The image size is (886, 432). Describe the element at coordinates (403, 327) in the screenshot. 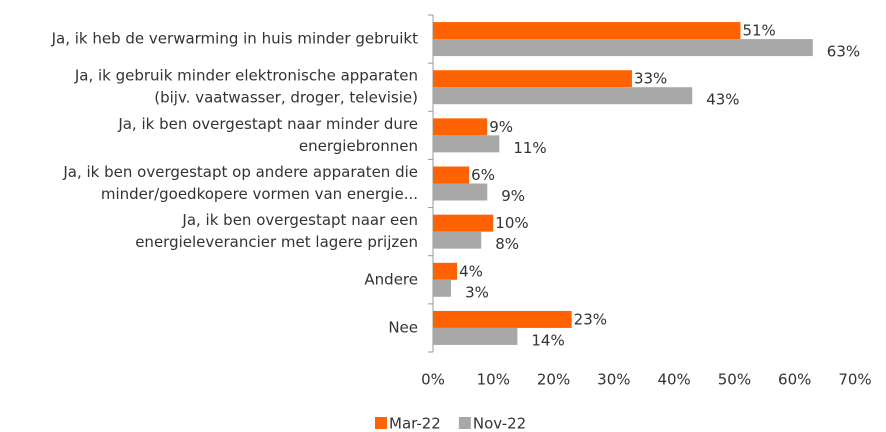

I see `category-label: Nee` at that location.